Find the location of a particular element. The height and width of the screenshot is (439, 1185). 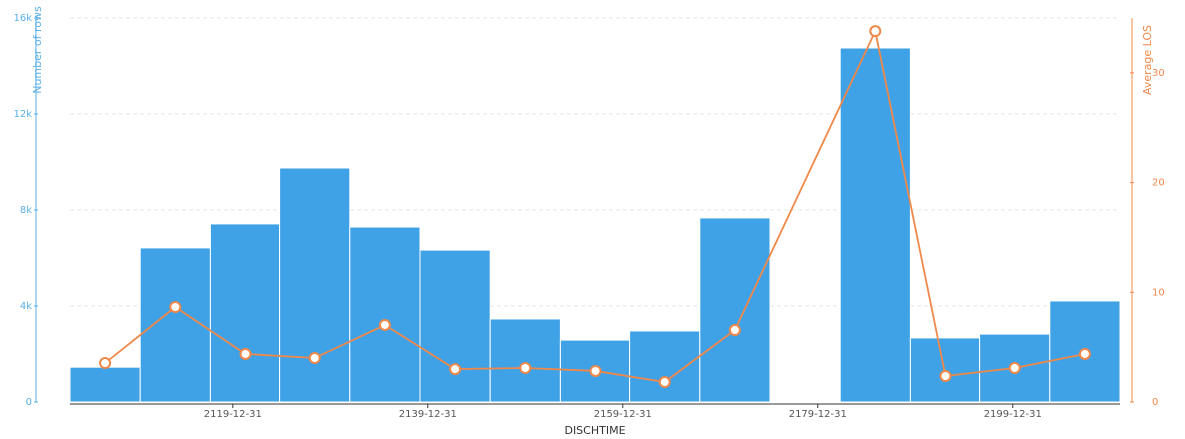

y-tick-label: 12k is located at coordinates (22, 114).